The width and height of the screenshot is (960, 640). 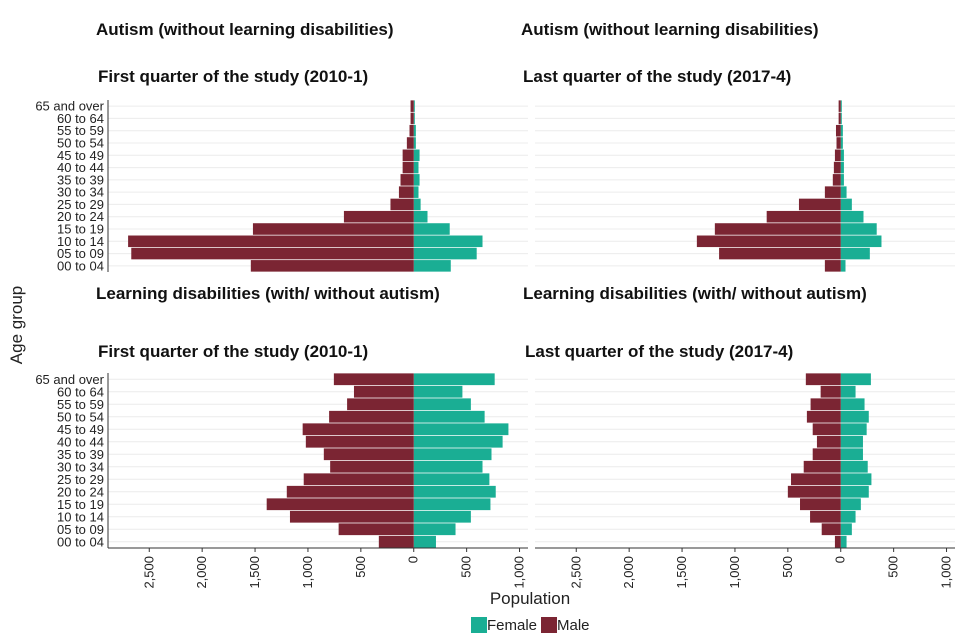 I want to click on legend-label: Male, so click(x=573, y=625).